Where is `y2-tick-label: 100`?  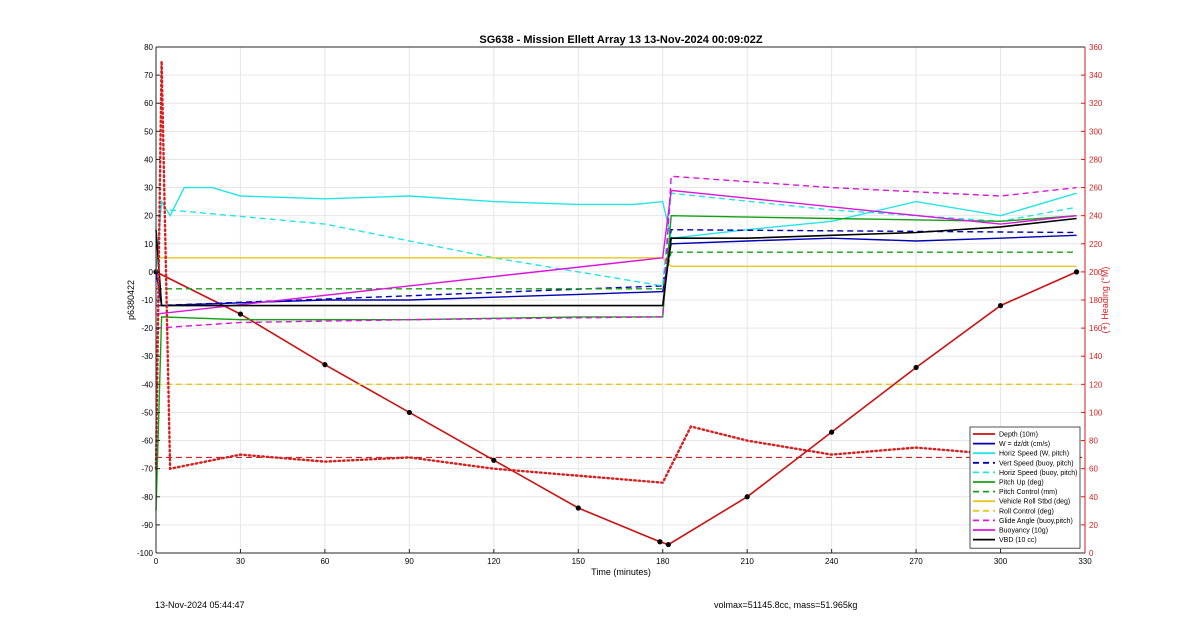
y2-tick-label: 100 is located at coordinates (1096, 412).